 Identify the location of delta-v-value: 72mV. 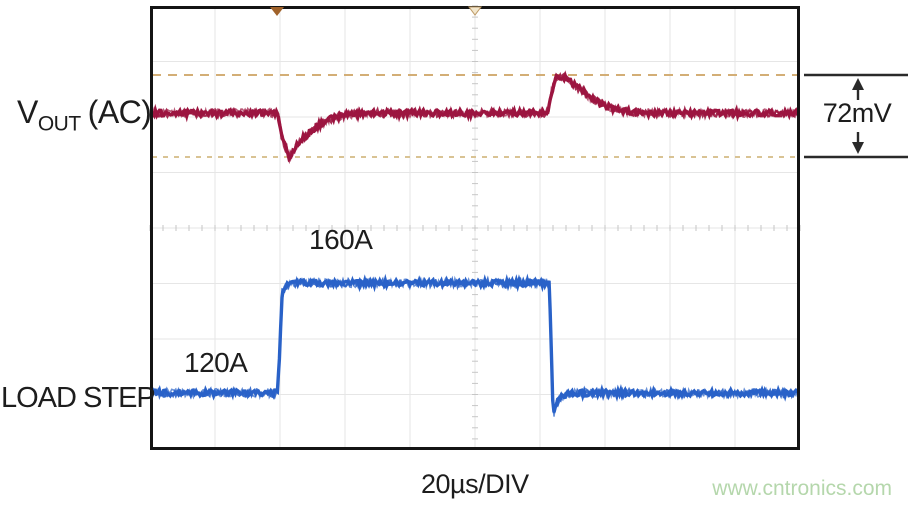
(857, 113).